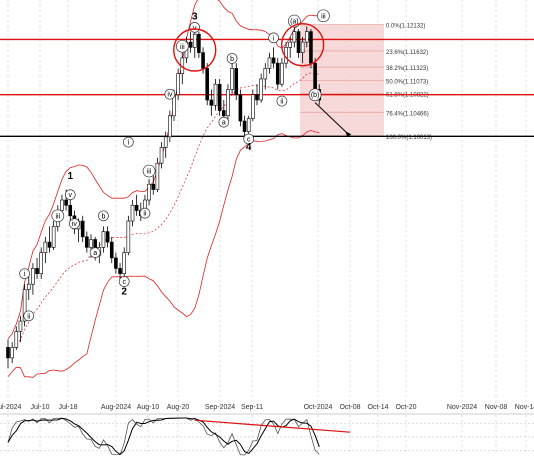 This screenshot has width=534, height=467. I want to click on x-tick-label: Aug-2024, so click(116, 407).